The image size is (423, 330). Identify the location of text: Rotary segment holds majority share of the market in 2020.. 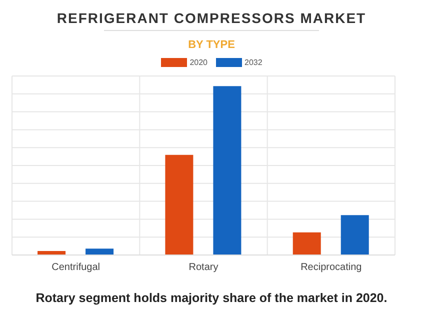
(211, 298).